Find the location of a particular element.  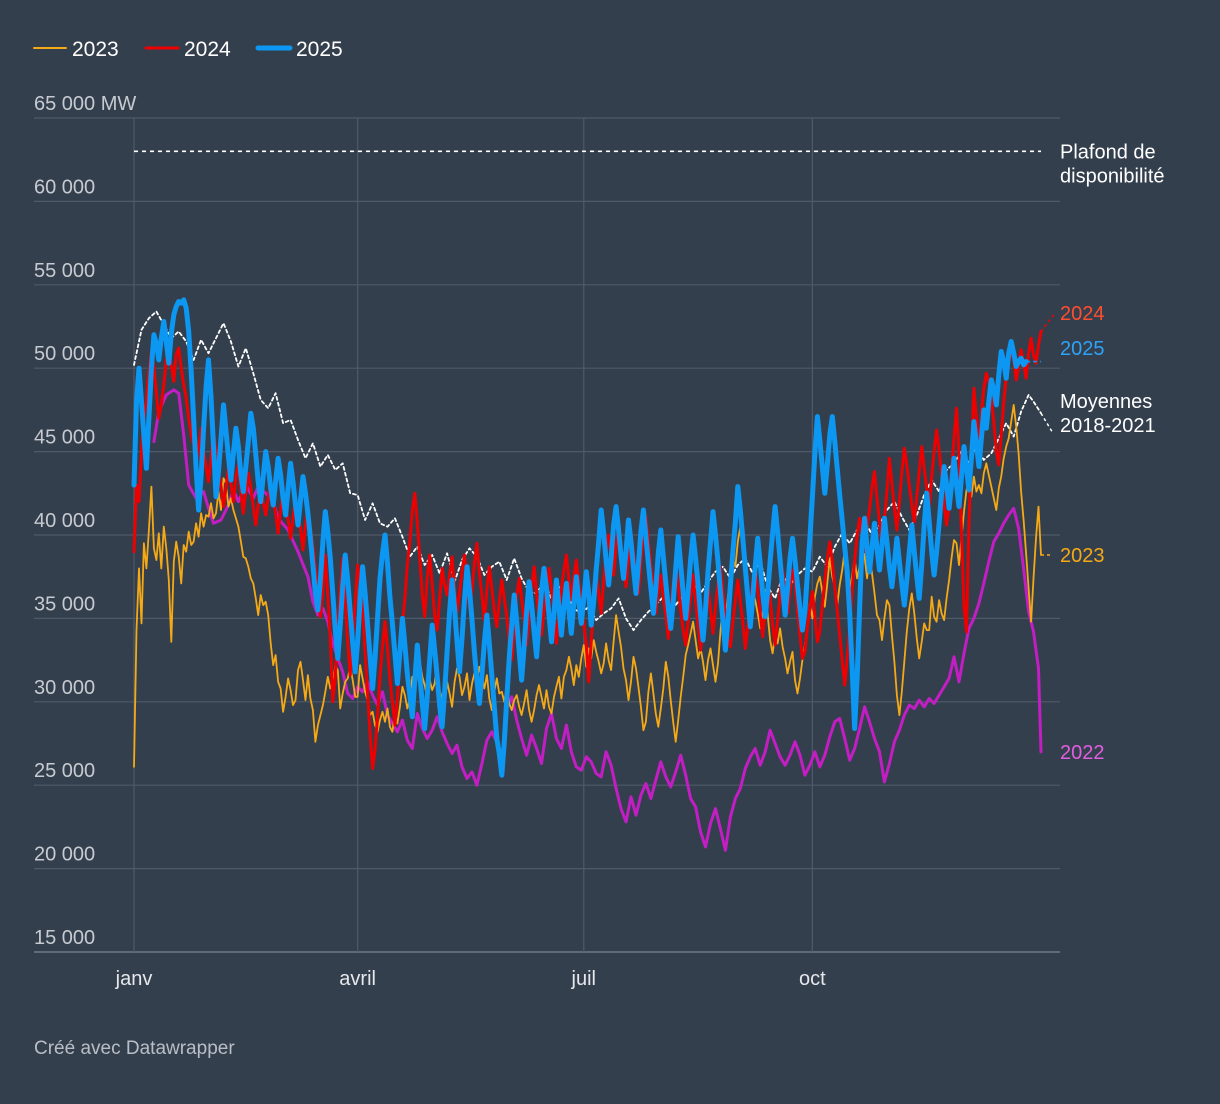

x-axis: janv avril juil oct is located at coordinates (471, 979).